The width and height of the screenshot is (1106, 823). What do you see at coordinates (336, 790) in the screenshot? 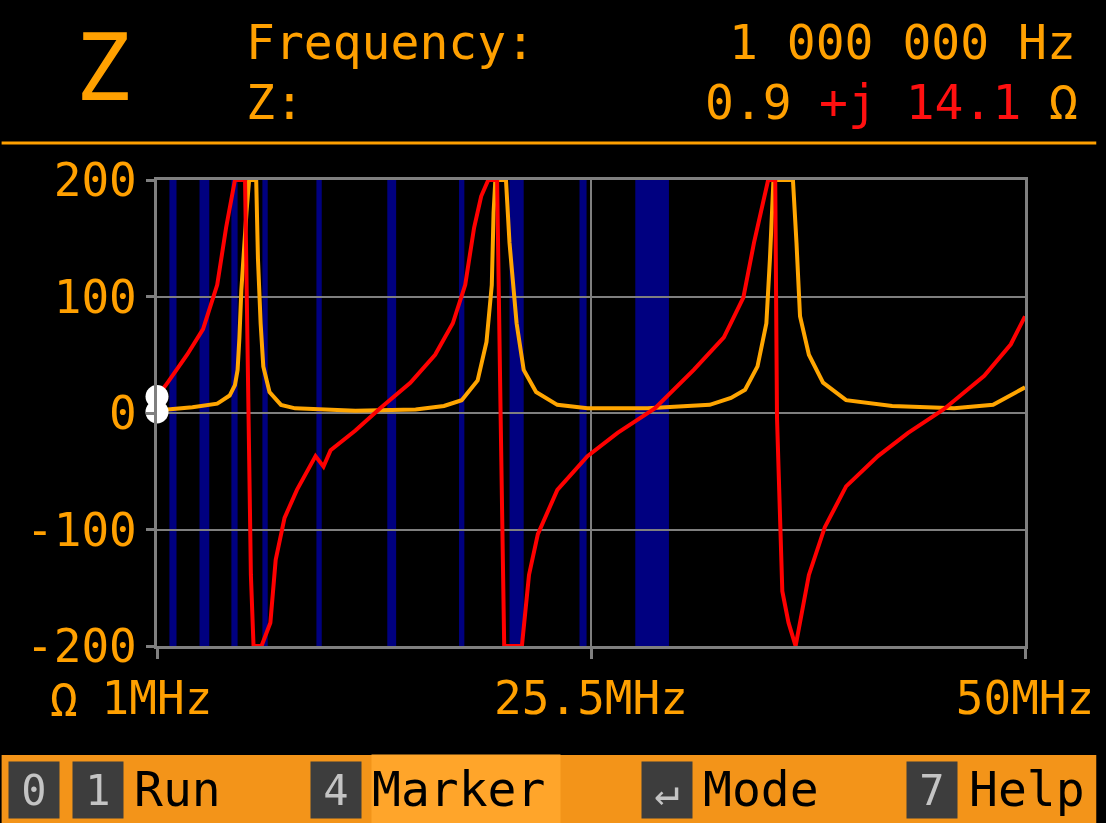
I see `text: 4` at bounding box center [336, 790].